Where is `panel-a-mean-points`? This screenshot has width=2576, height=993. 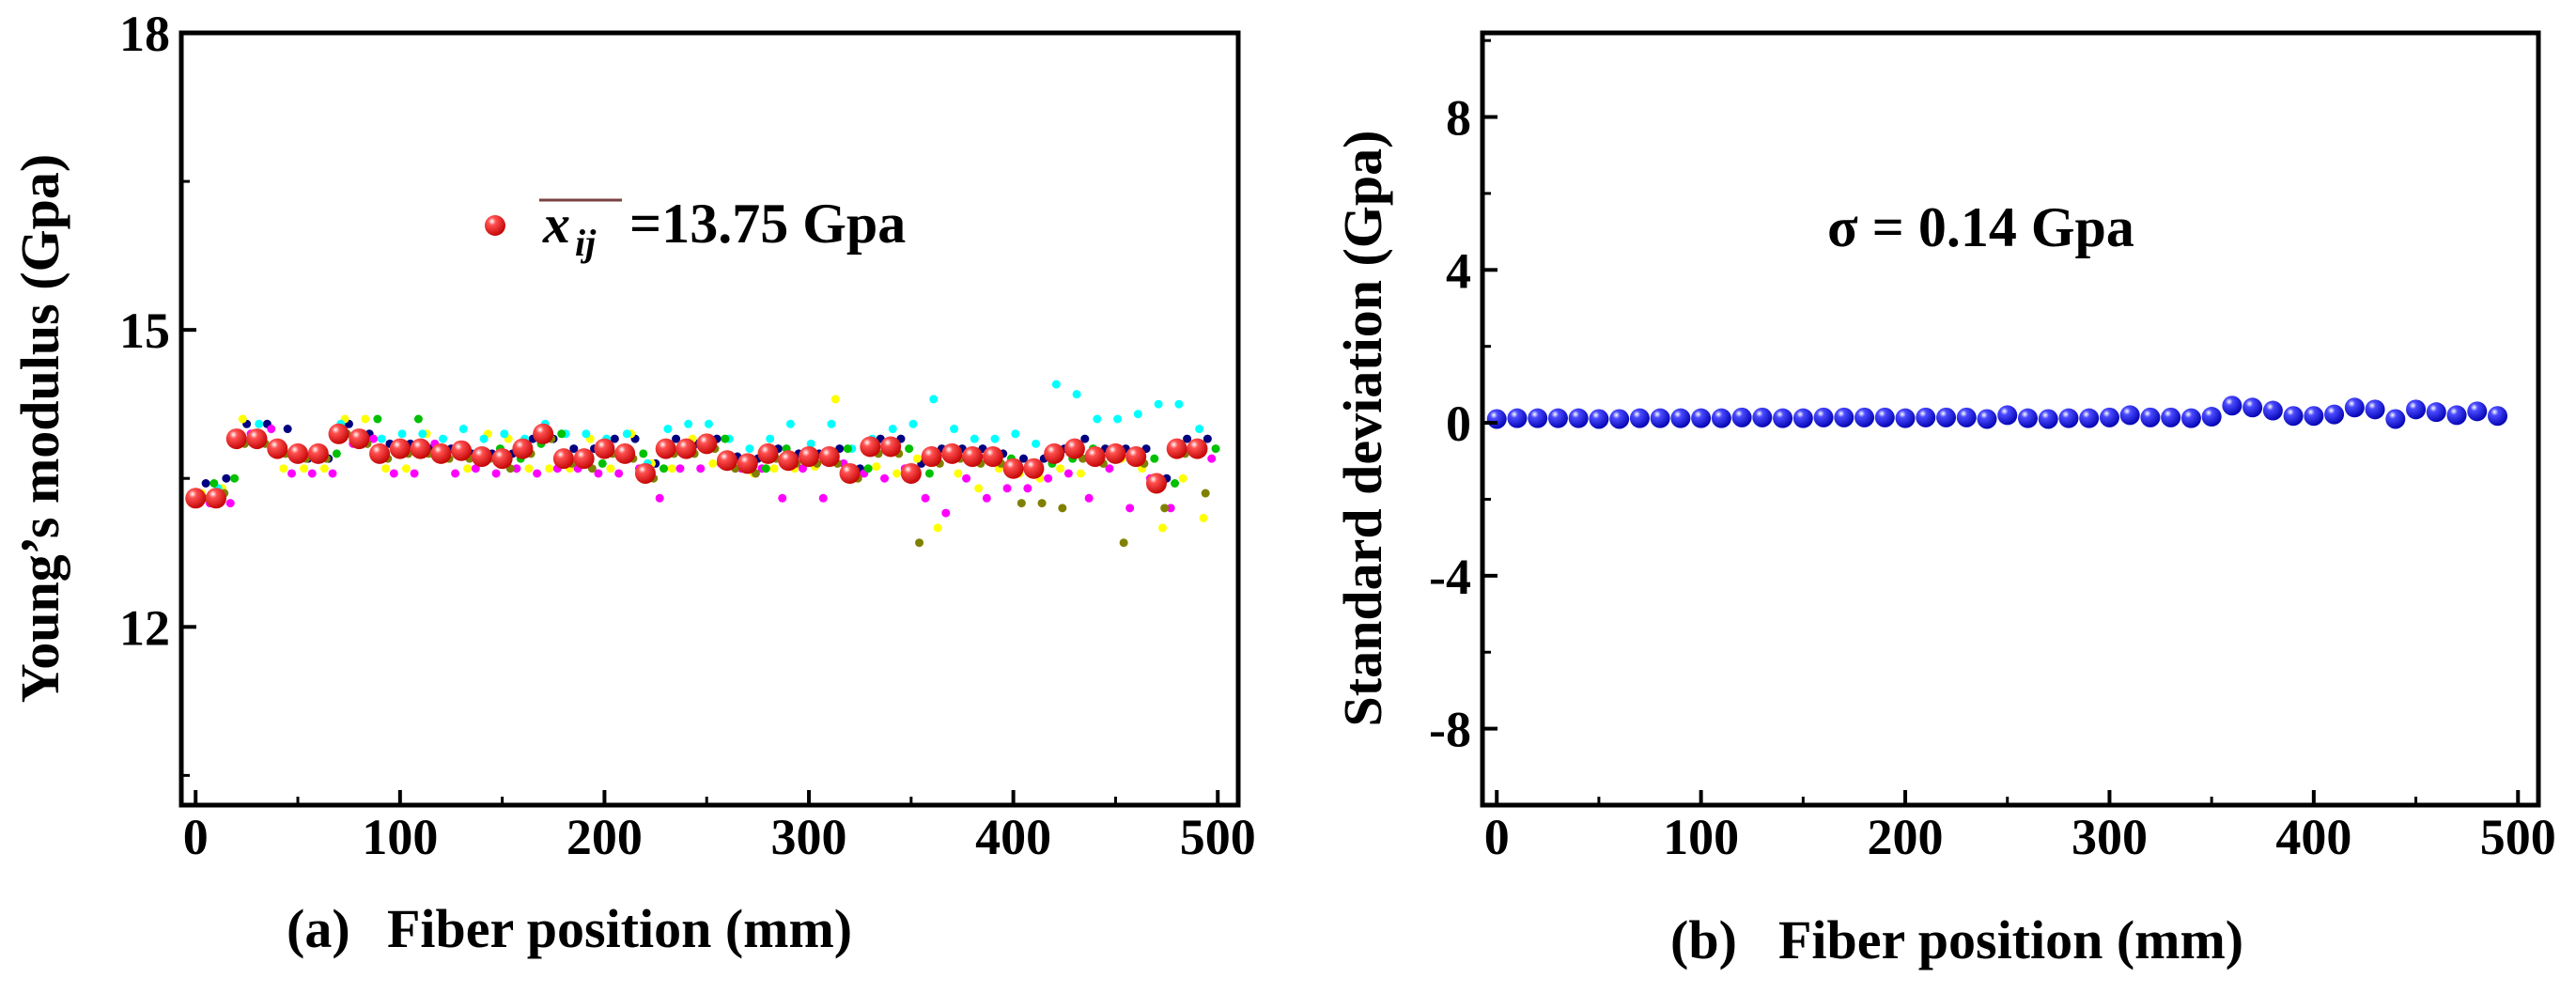 panel-a-mean-points is located at coordinates (697, 466).